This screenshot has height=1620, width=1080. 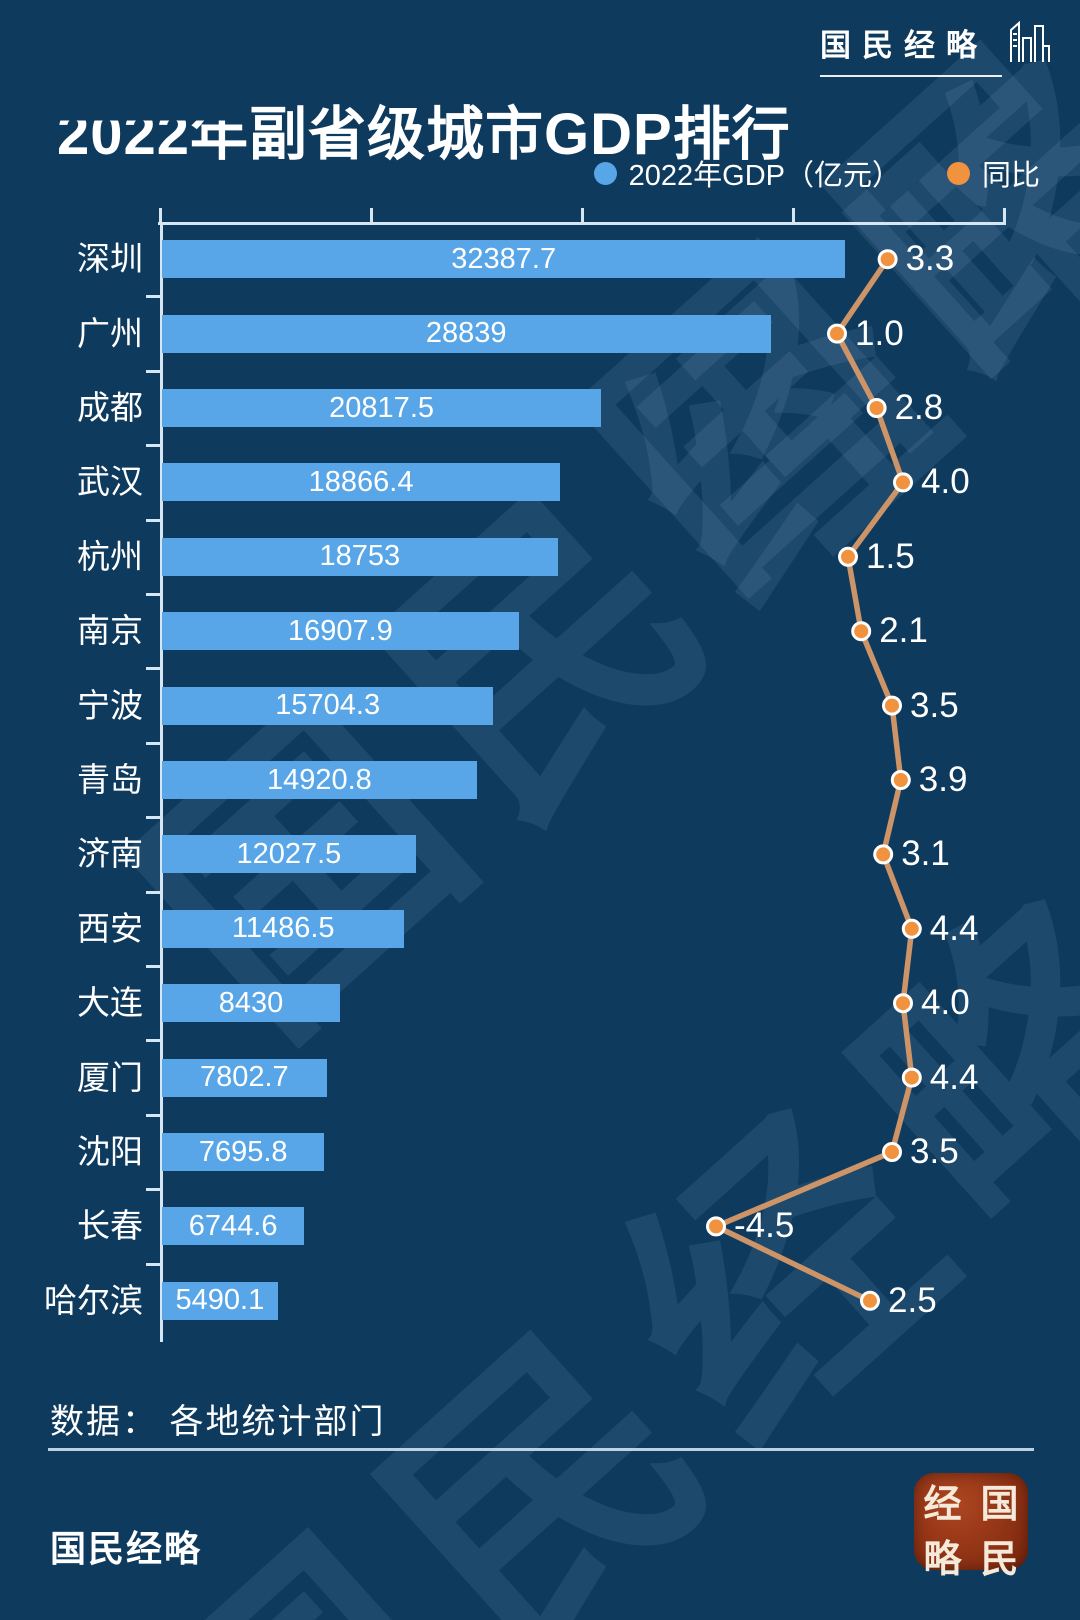 What do you see at coordinates (110, 928) in the screenshot?
I see `city-label: 西安` at bounding box center [110, 928].